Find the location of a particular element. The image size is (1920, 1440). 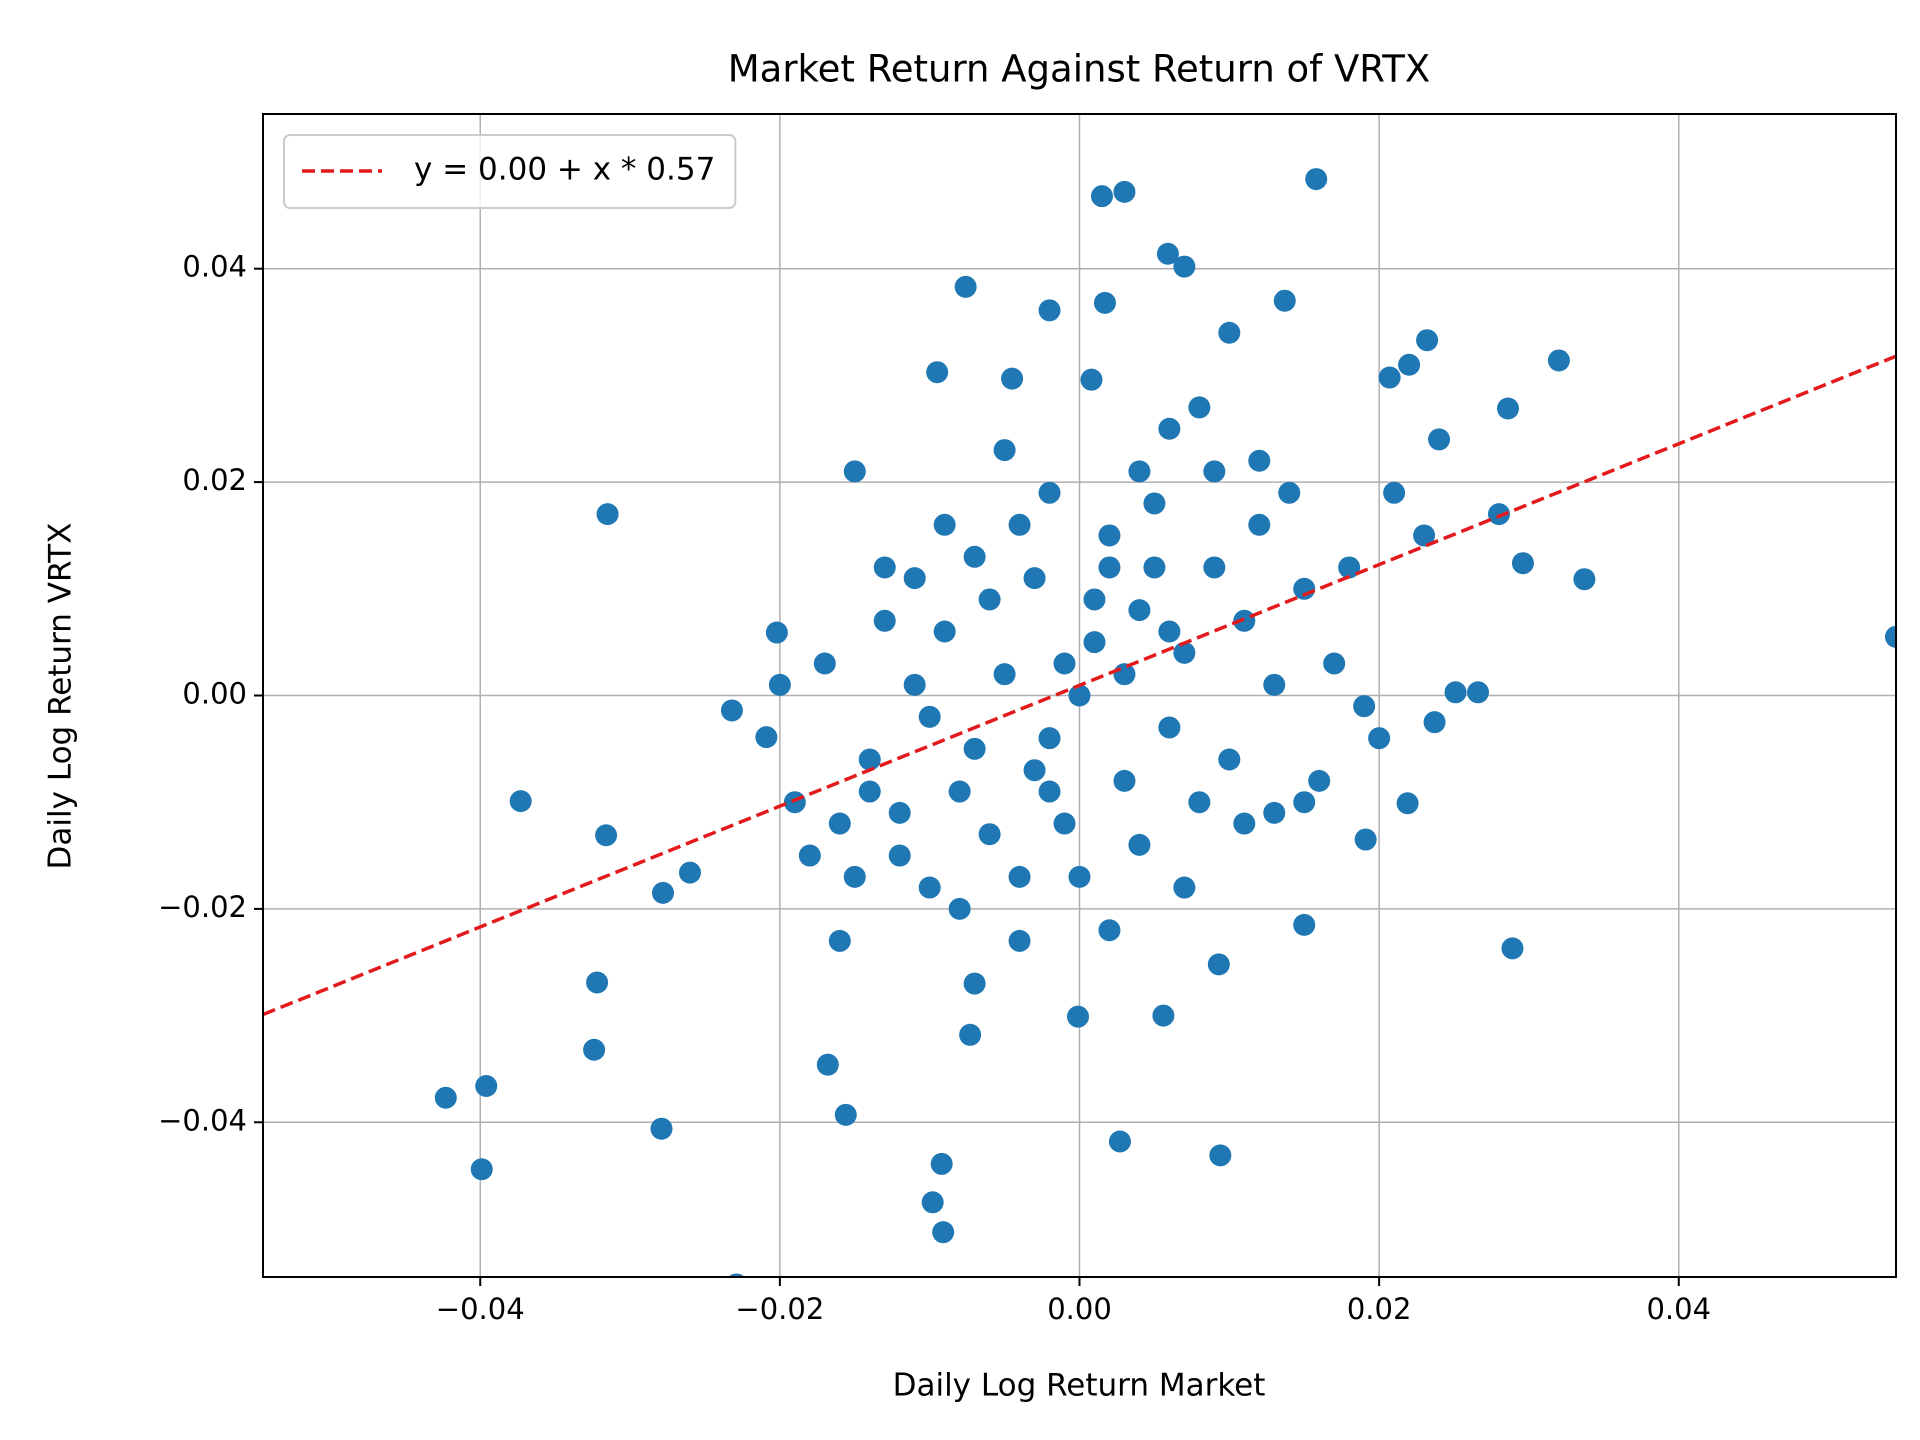

legend-label: y = 0.00 + x * 0.57 is located at coordinates (564, 170).